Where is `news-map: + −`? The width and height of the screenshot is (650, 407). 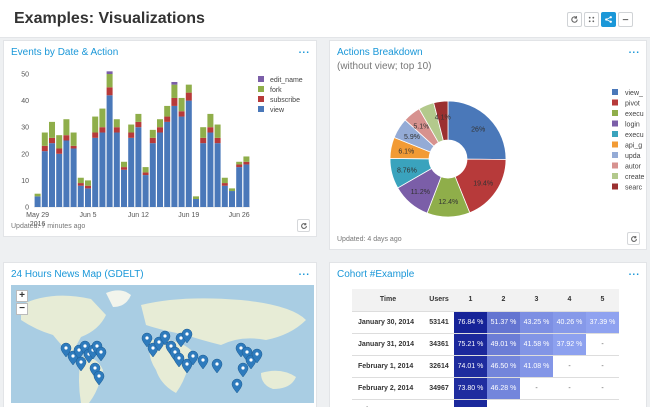 news-map: + − is located at coordinates (162, 344).